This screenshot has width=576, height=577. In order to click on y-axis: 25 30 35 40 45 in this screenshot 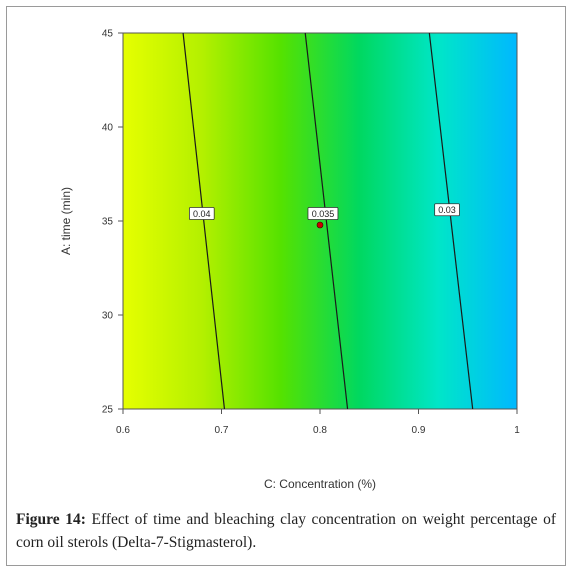, I will do `click(112, 222)`.